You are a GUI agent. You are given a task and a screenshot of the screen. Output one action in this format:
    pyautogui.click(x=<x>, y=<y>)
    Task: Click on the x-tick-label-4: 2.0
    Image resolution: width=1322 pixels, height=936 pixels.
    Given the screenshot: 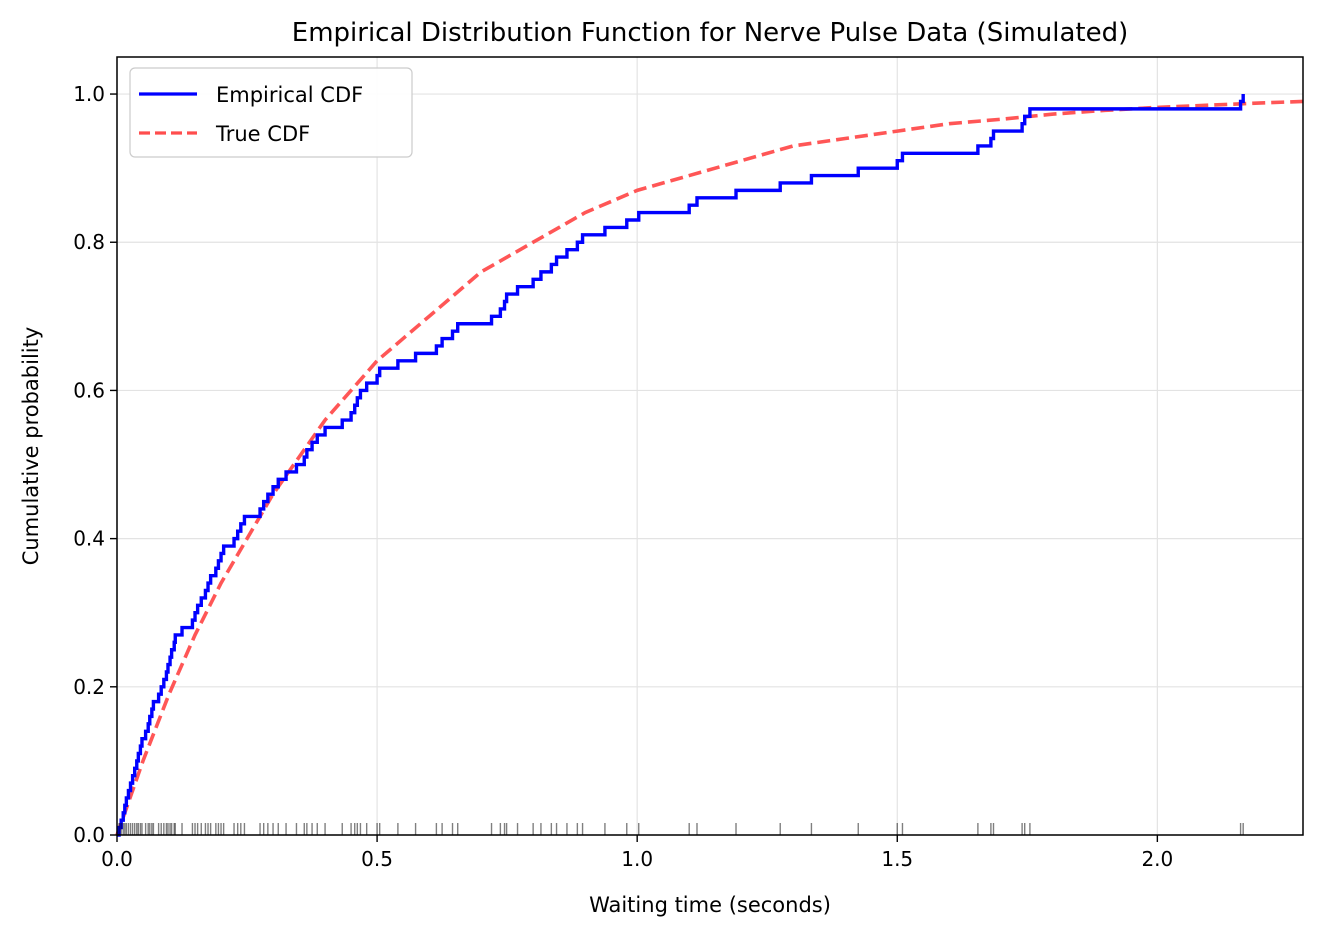 What is the action you would take?
    pyautogui.click(x=1157, y=859)
    